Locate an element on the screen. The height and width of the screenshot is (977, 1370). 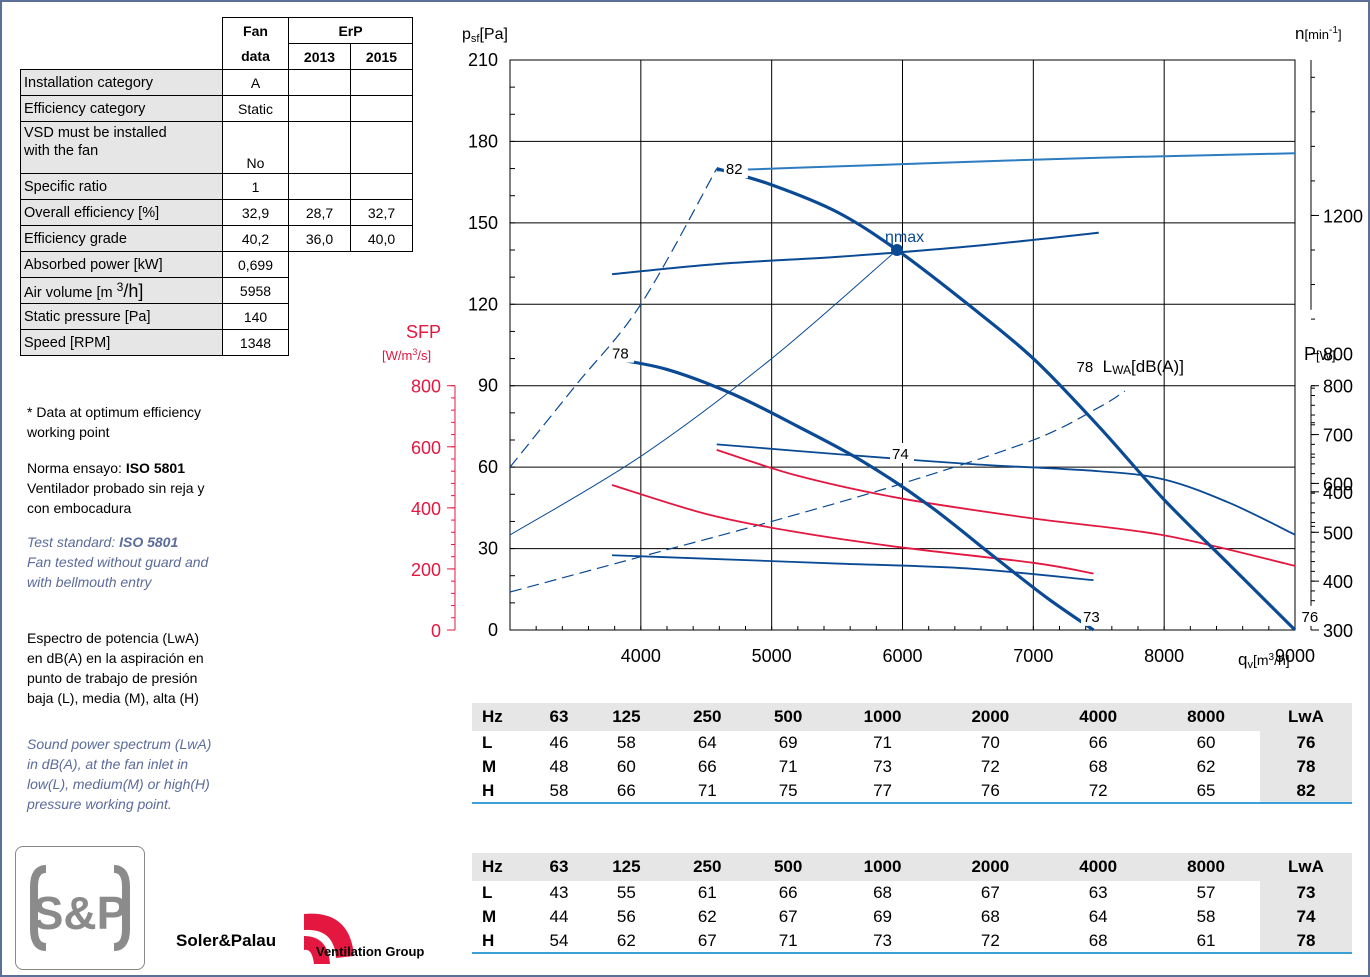
sound-cell: 61 is located at coordinates (1206, 941).